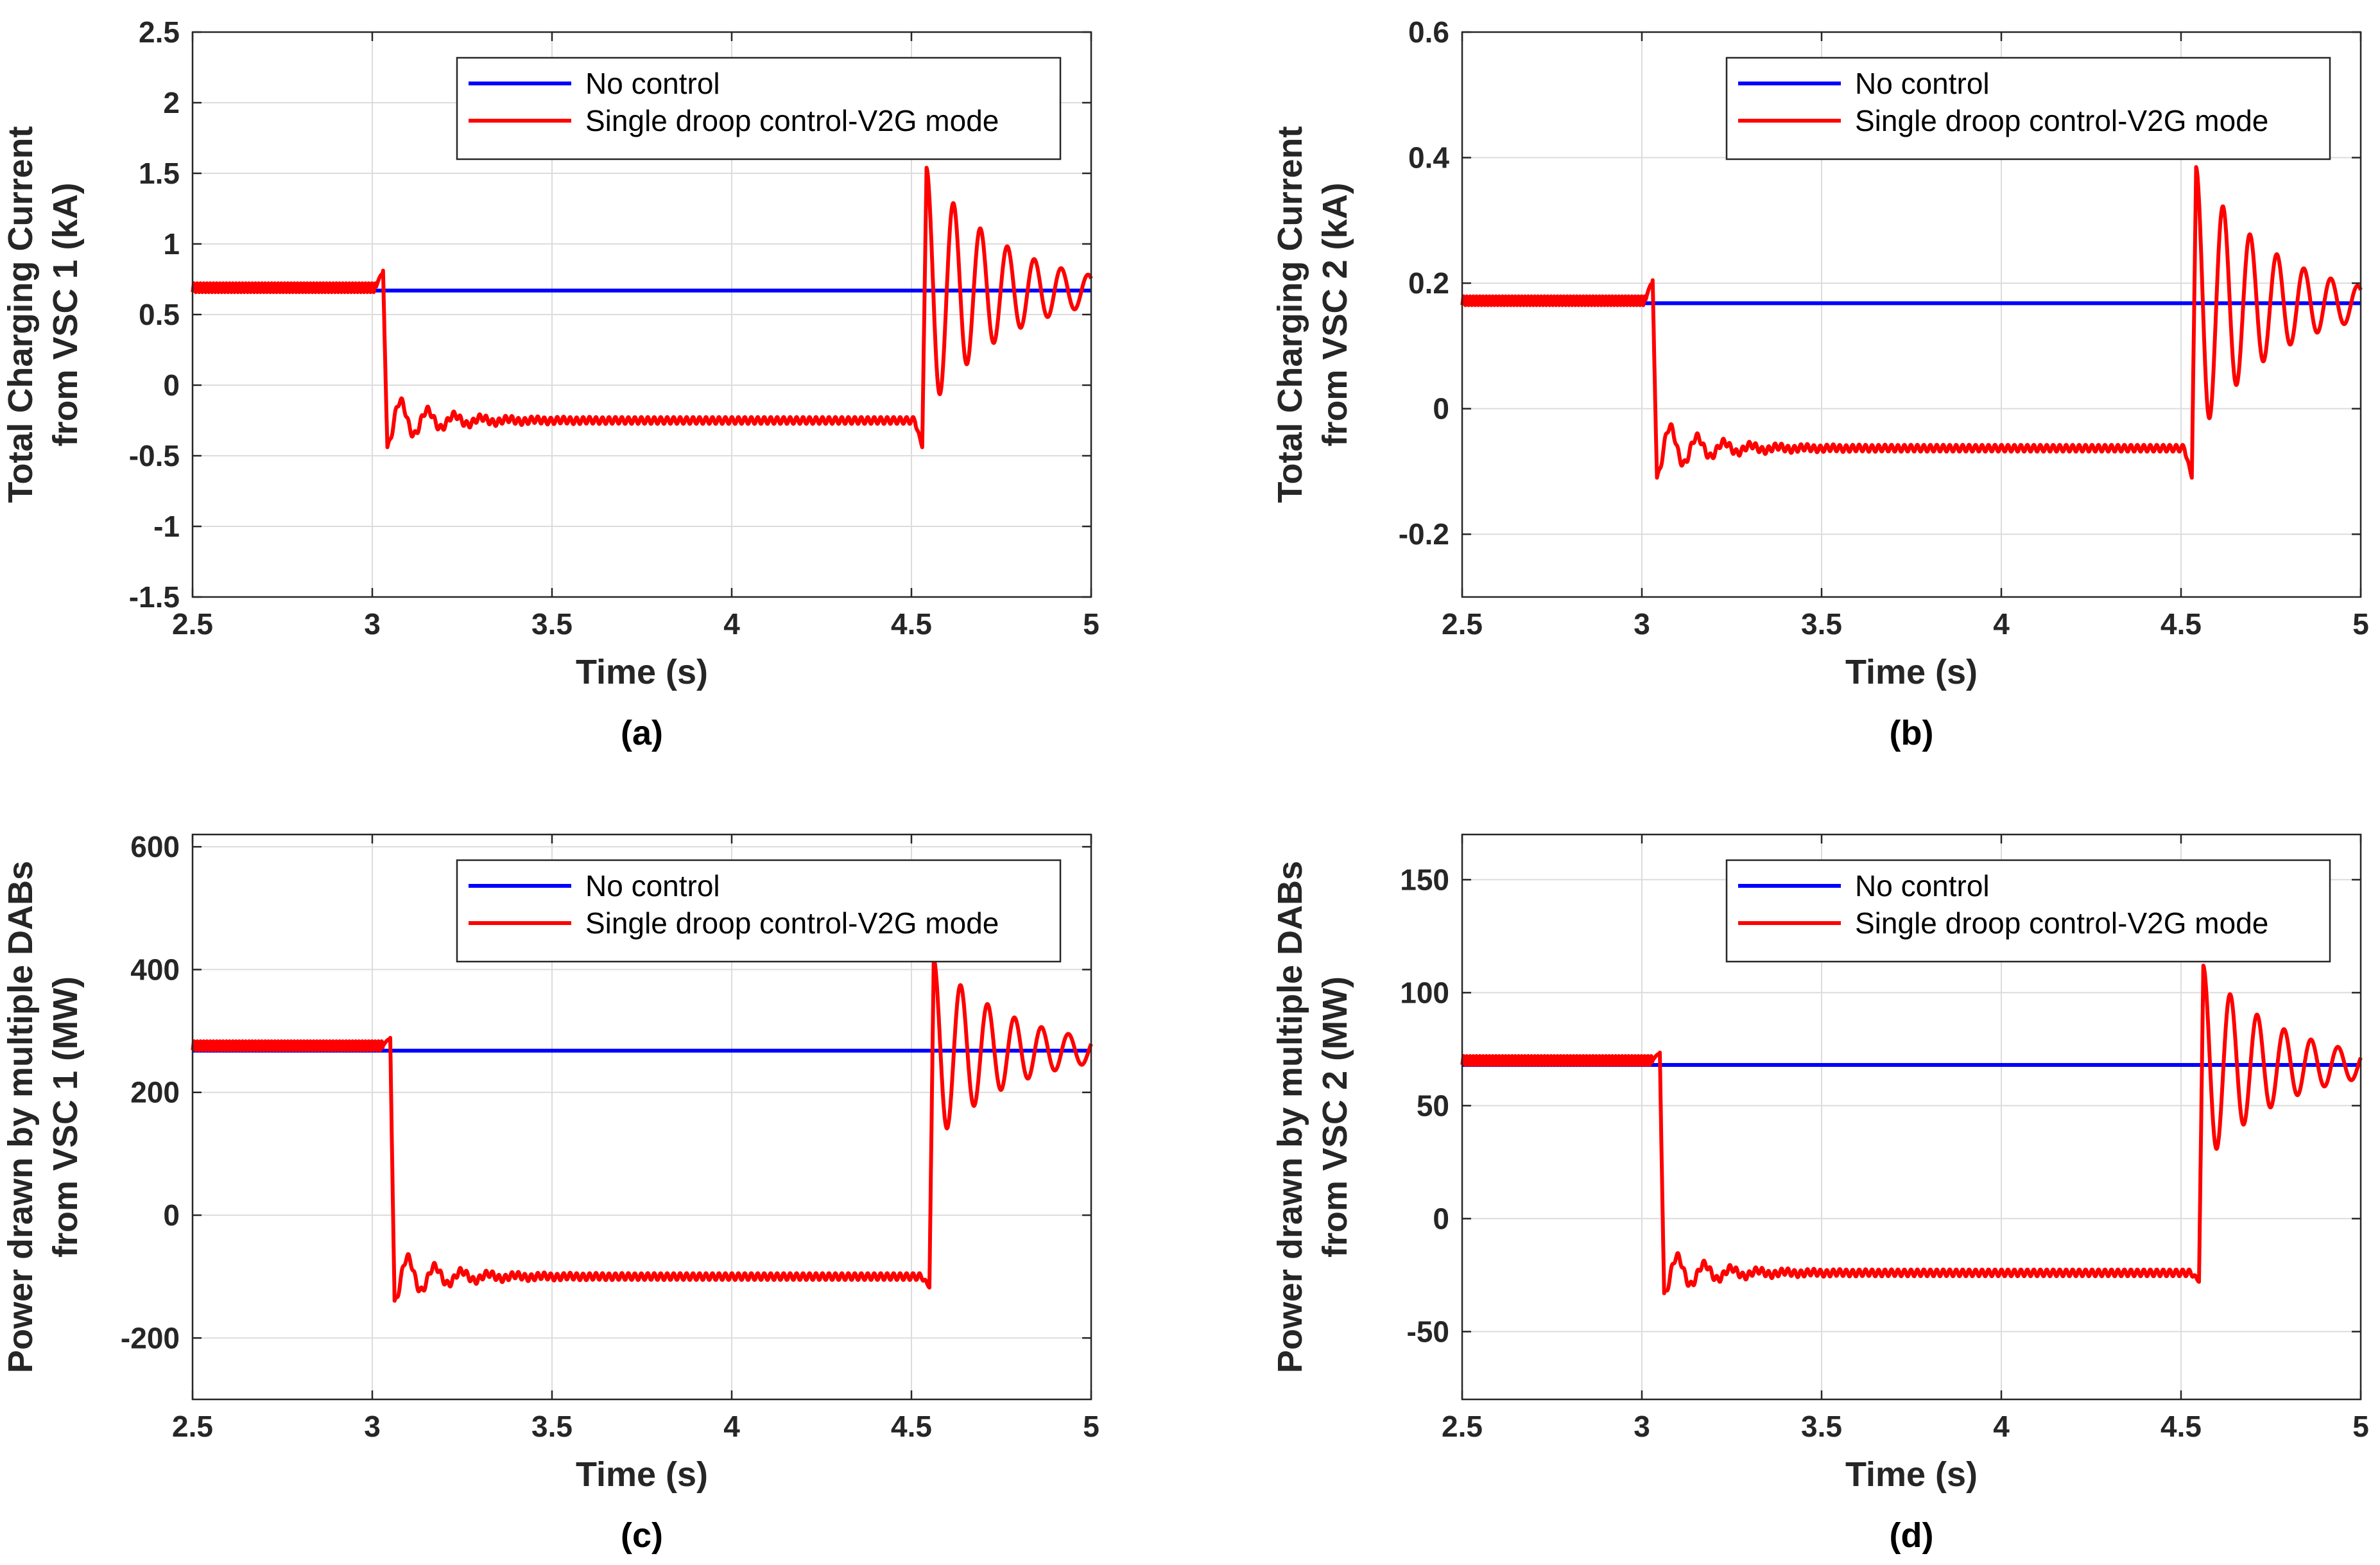 The width and height of the screenshot is (2380, 1565). Describe the element at coordinates (1433, 1105) in the screenshot. I see `y-tick-label: 50` at that location.